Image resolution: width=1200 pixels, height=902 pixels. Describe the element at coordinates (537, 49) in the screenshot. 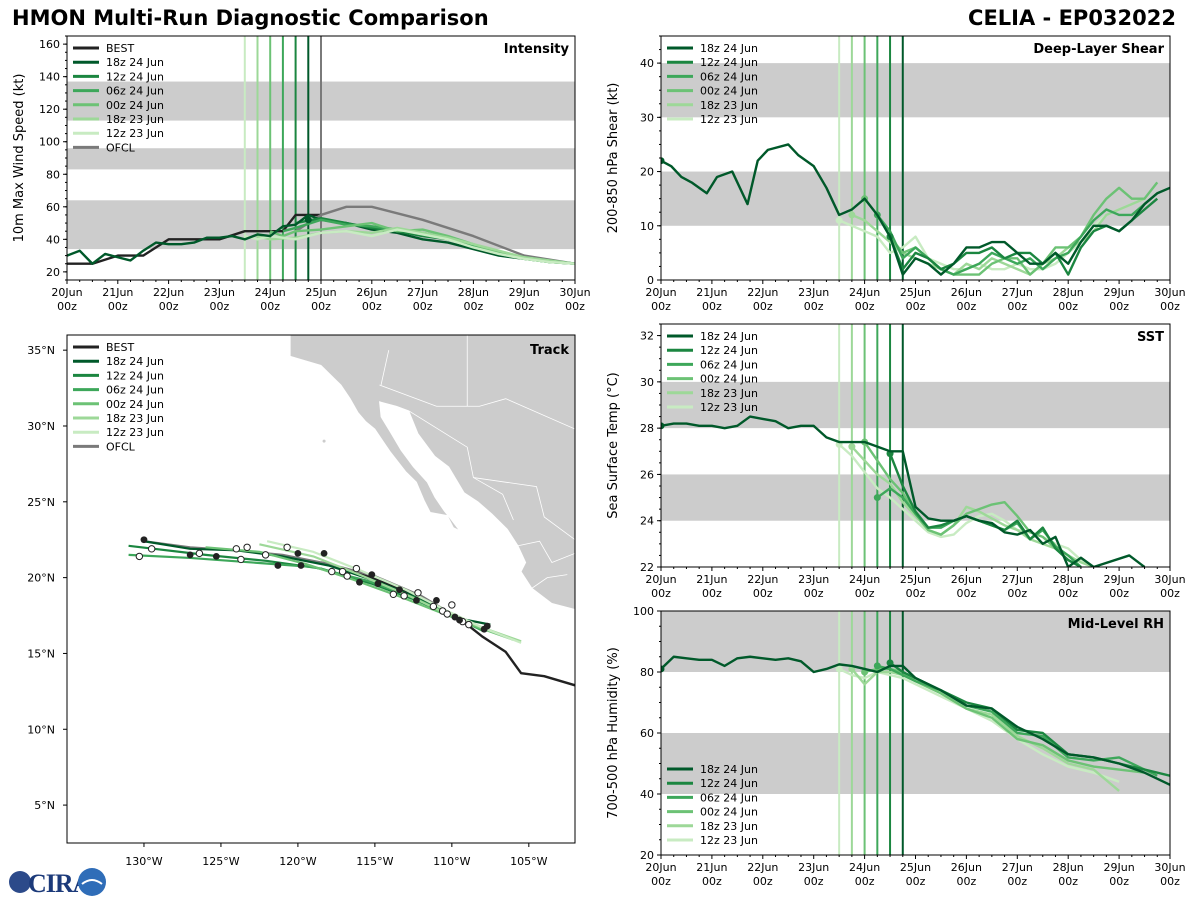

I see `intensity-title: Intensity` at that location.